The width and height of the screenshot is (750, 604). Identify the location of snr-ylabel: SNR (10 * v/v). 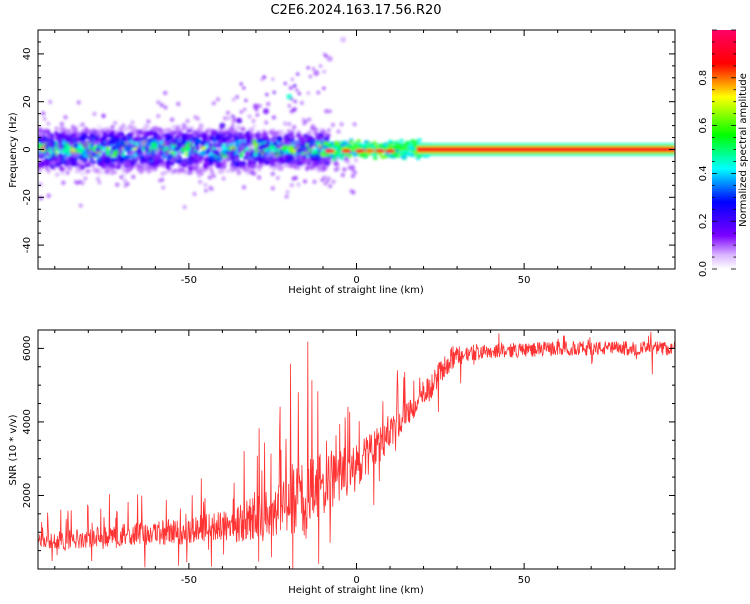
(13, 449).